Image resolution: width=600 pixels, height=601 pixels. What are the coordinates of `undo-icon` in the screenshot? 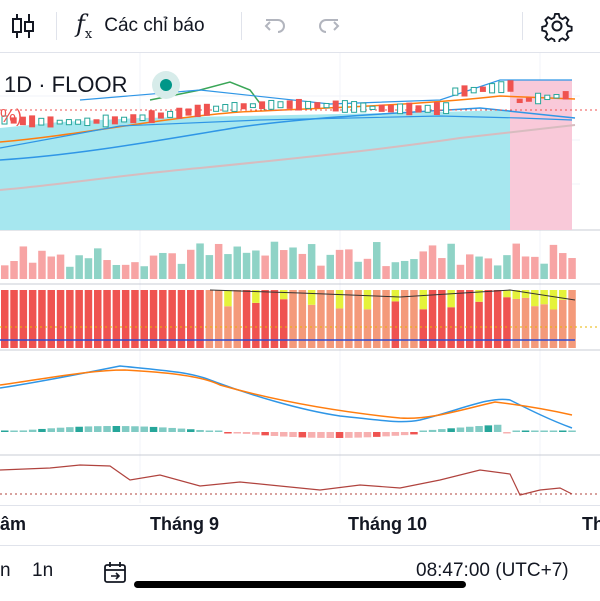 It's located at (274, 26).